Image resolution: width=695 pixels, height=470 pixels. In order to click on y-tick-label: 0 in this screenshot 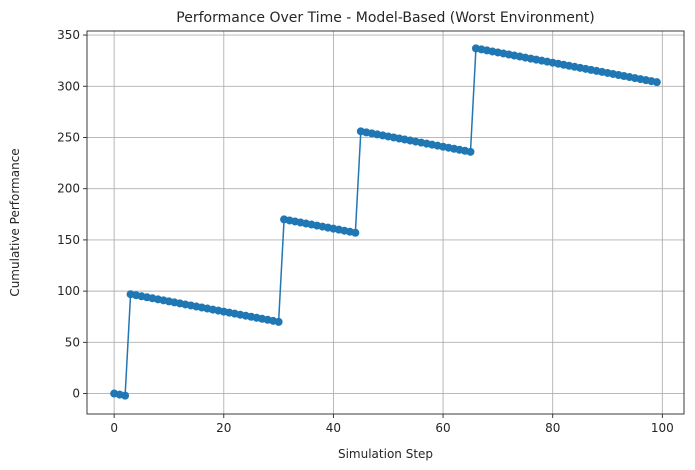, I will do `click(76, 394)`.